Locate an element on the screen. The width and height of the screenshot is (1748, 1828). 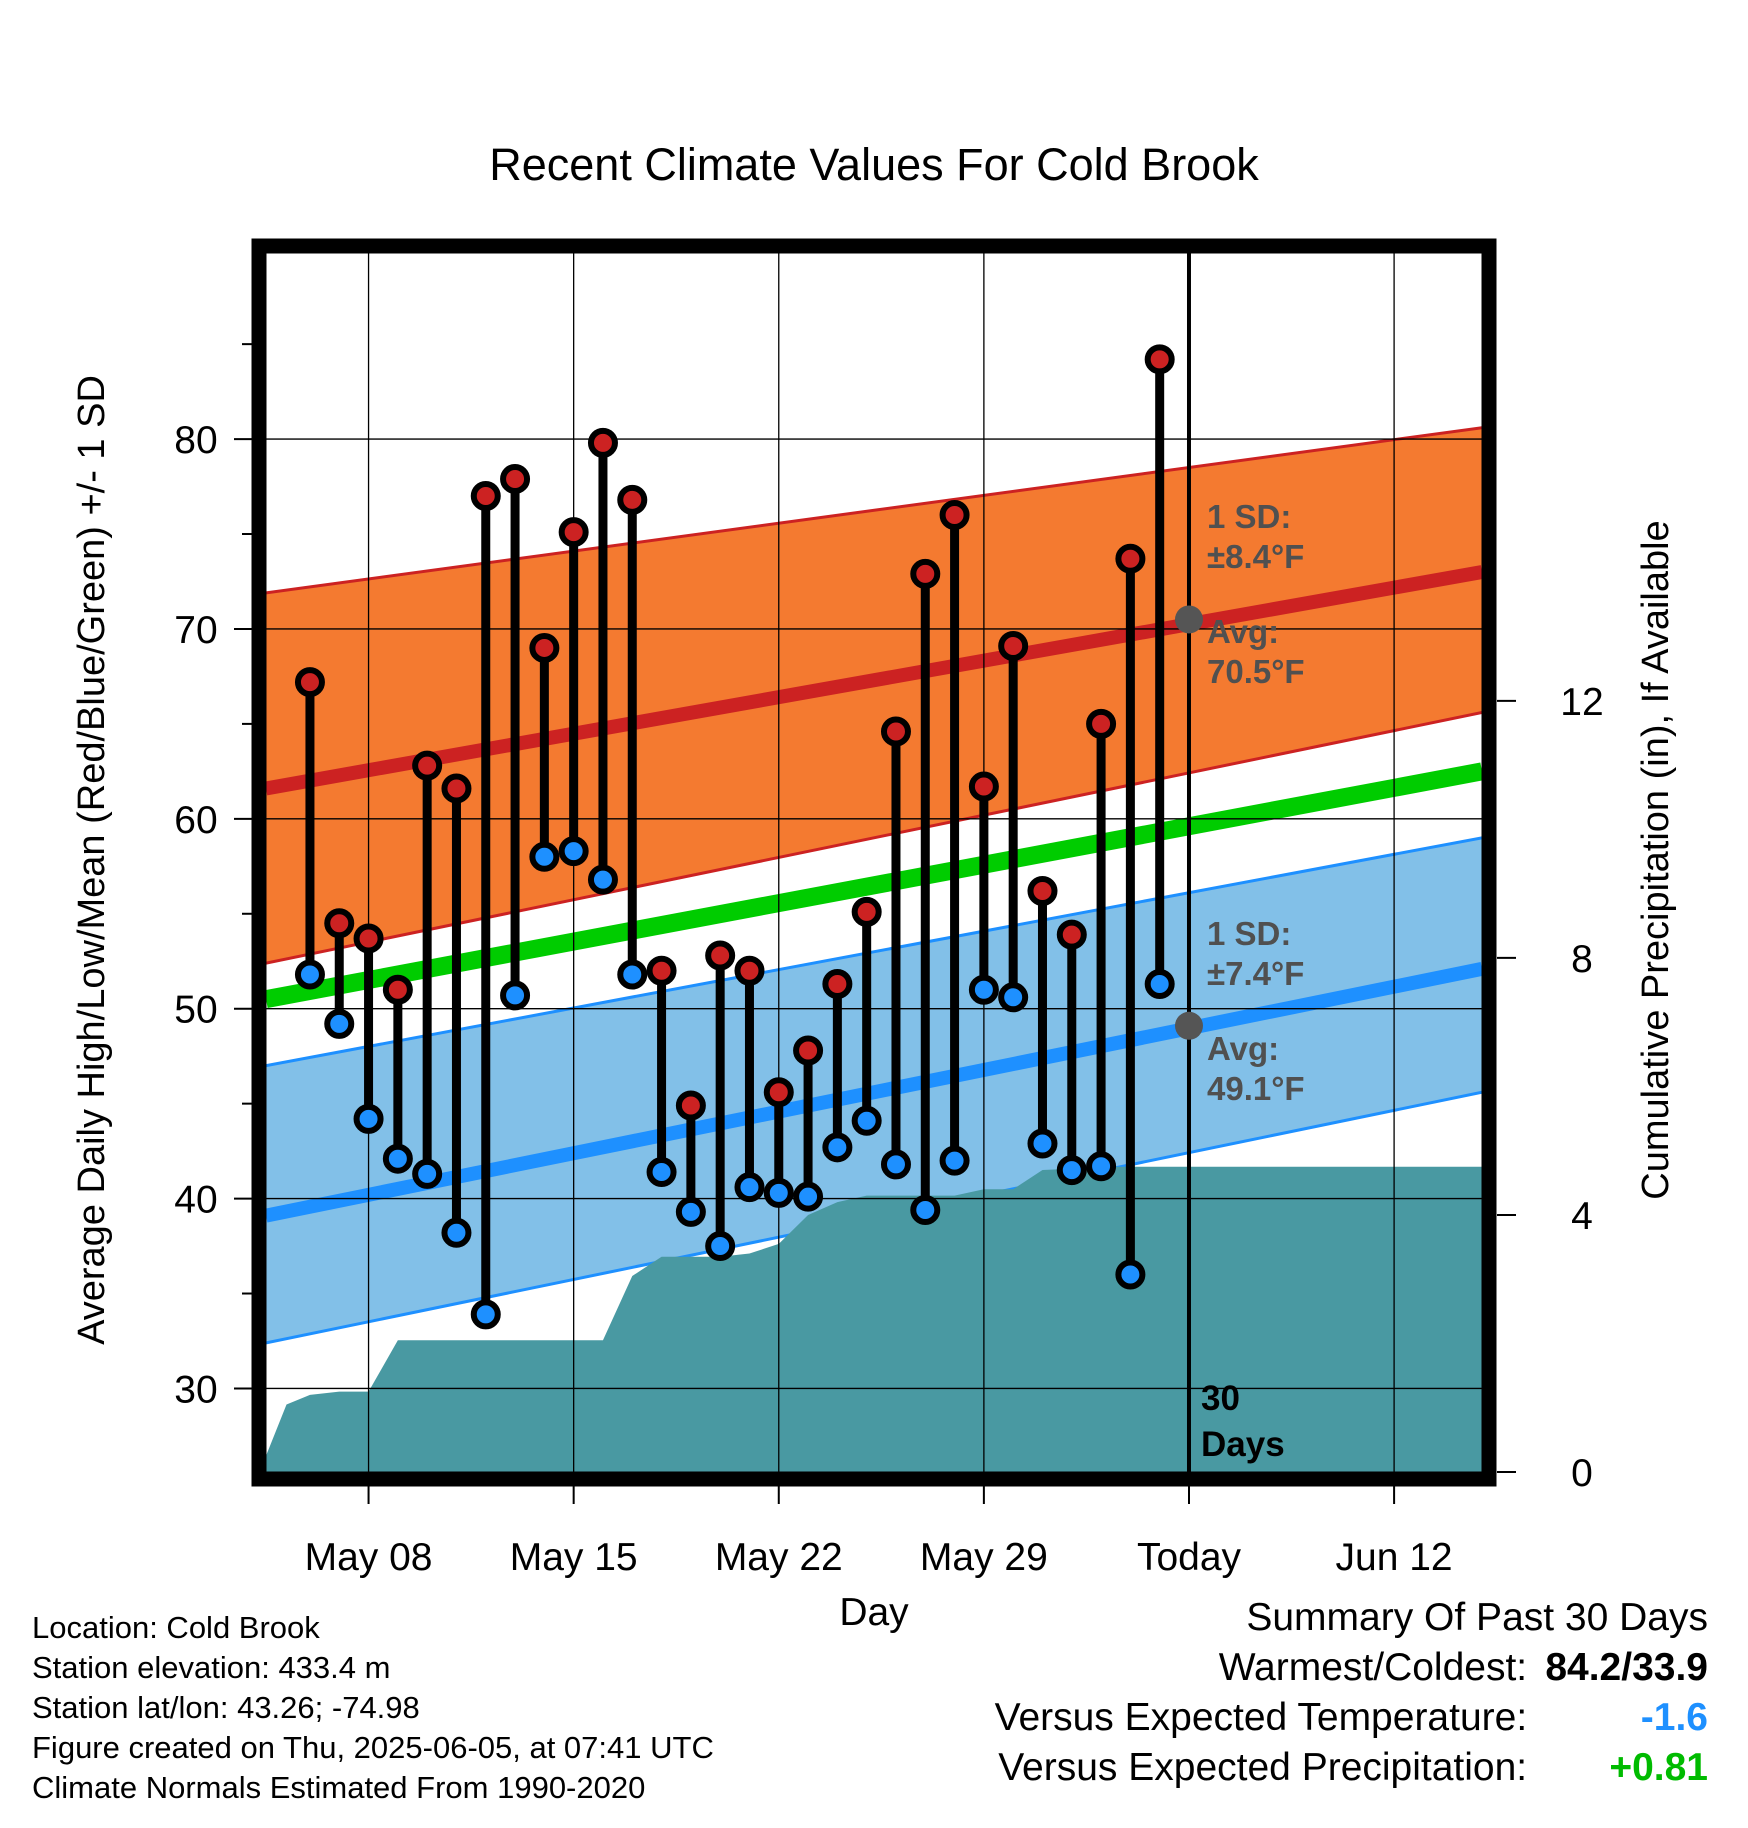
today-line-label-part: Days is located at coordinates (1243, 1444).